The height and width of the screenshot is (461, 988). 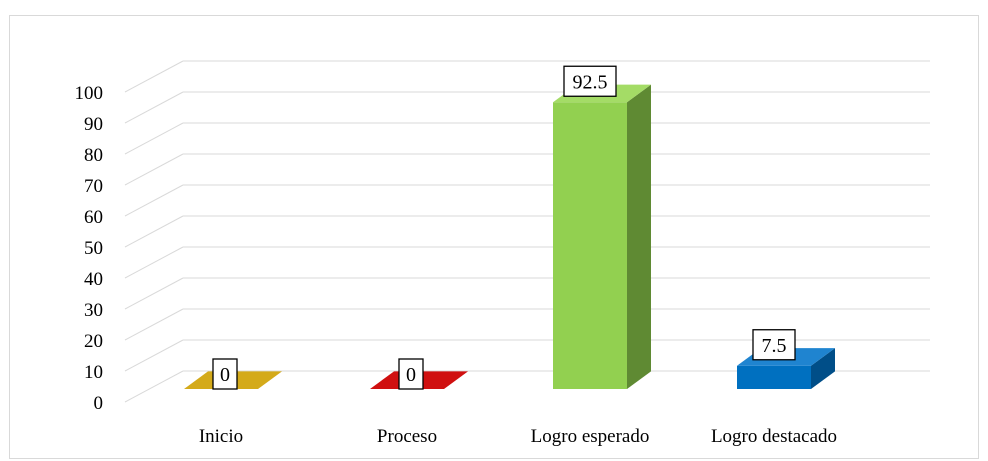 I want to click on bar-logro-esperado, so click(x=602, y=237).